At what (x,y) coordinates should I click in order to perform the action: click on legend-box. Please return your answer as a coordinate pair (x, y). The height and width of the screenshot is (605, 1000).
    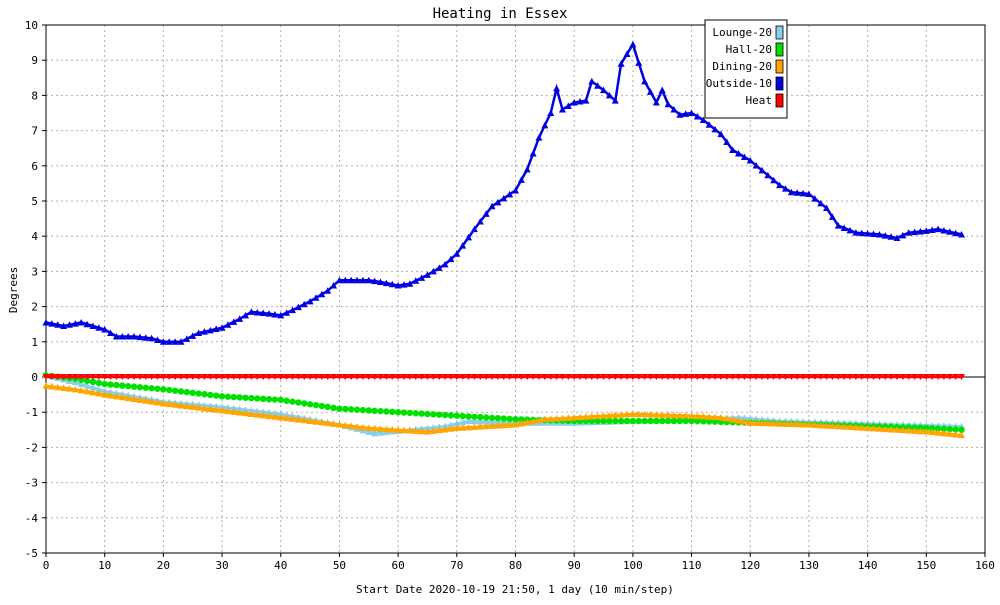
    Looking at the image, I should click on (746, 69).